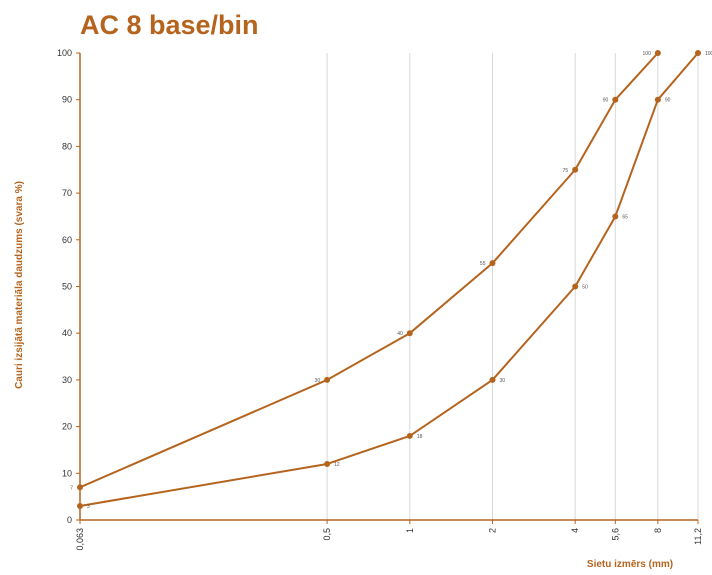 This screenshot has height=575, width=712. Describe the element at coordinates (80, 539) in the screenshot. I see `x-tick-label: 0,063` at that location.